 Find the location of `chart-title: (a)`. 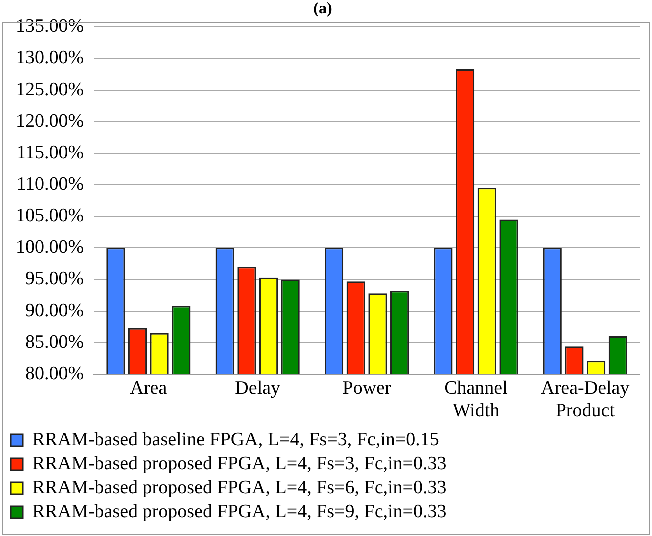

chart-title: (a) is located at coordinates (323, 9).